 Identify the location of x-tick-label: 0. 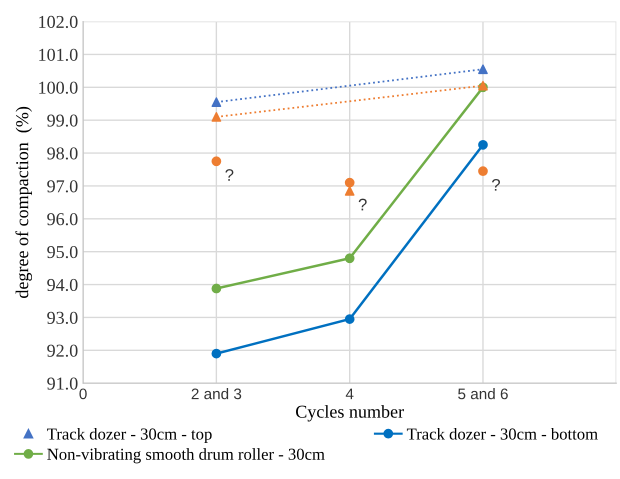
(83, 394).